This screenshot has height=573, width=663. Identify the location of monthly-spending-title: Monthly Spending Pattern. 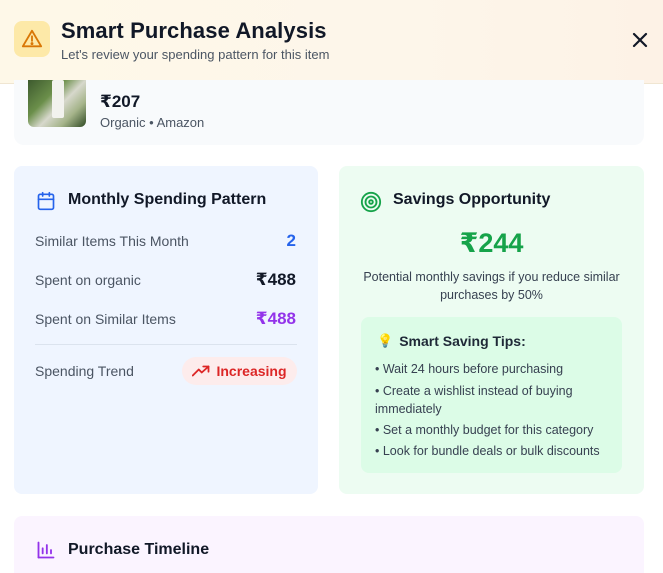
(167, 199).